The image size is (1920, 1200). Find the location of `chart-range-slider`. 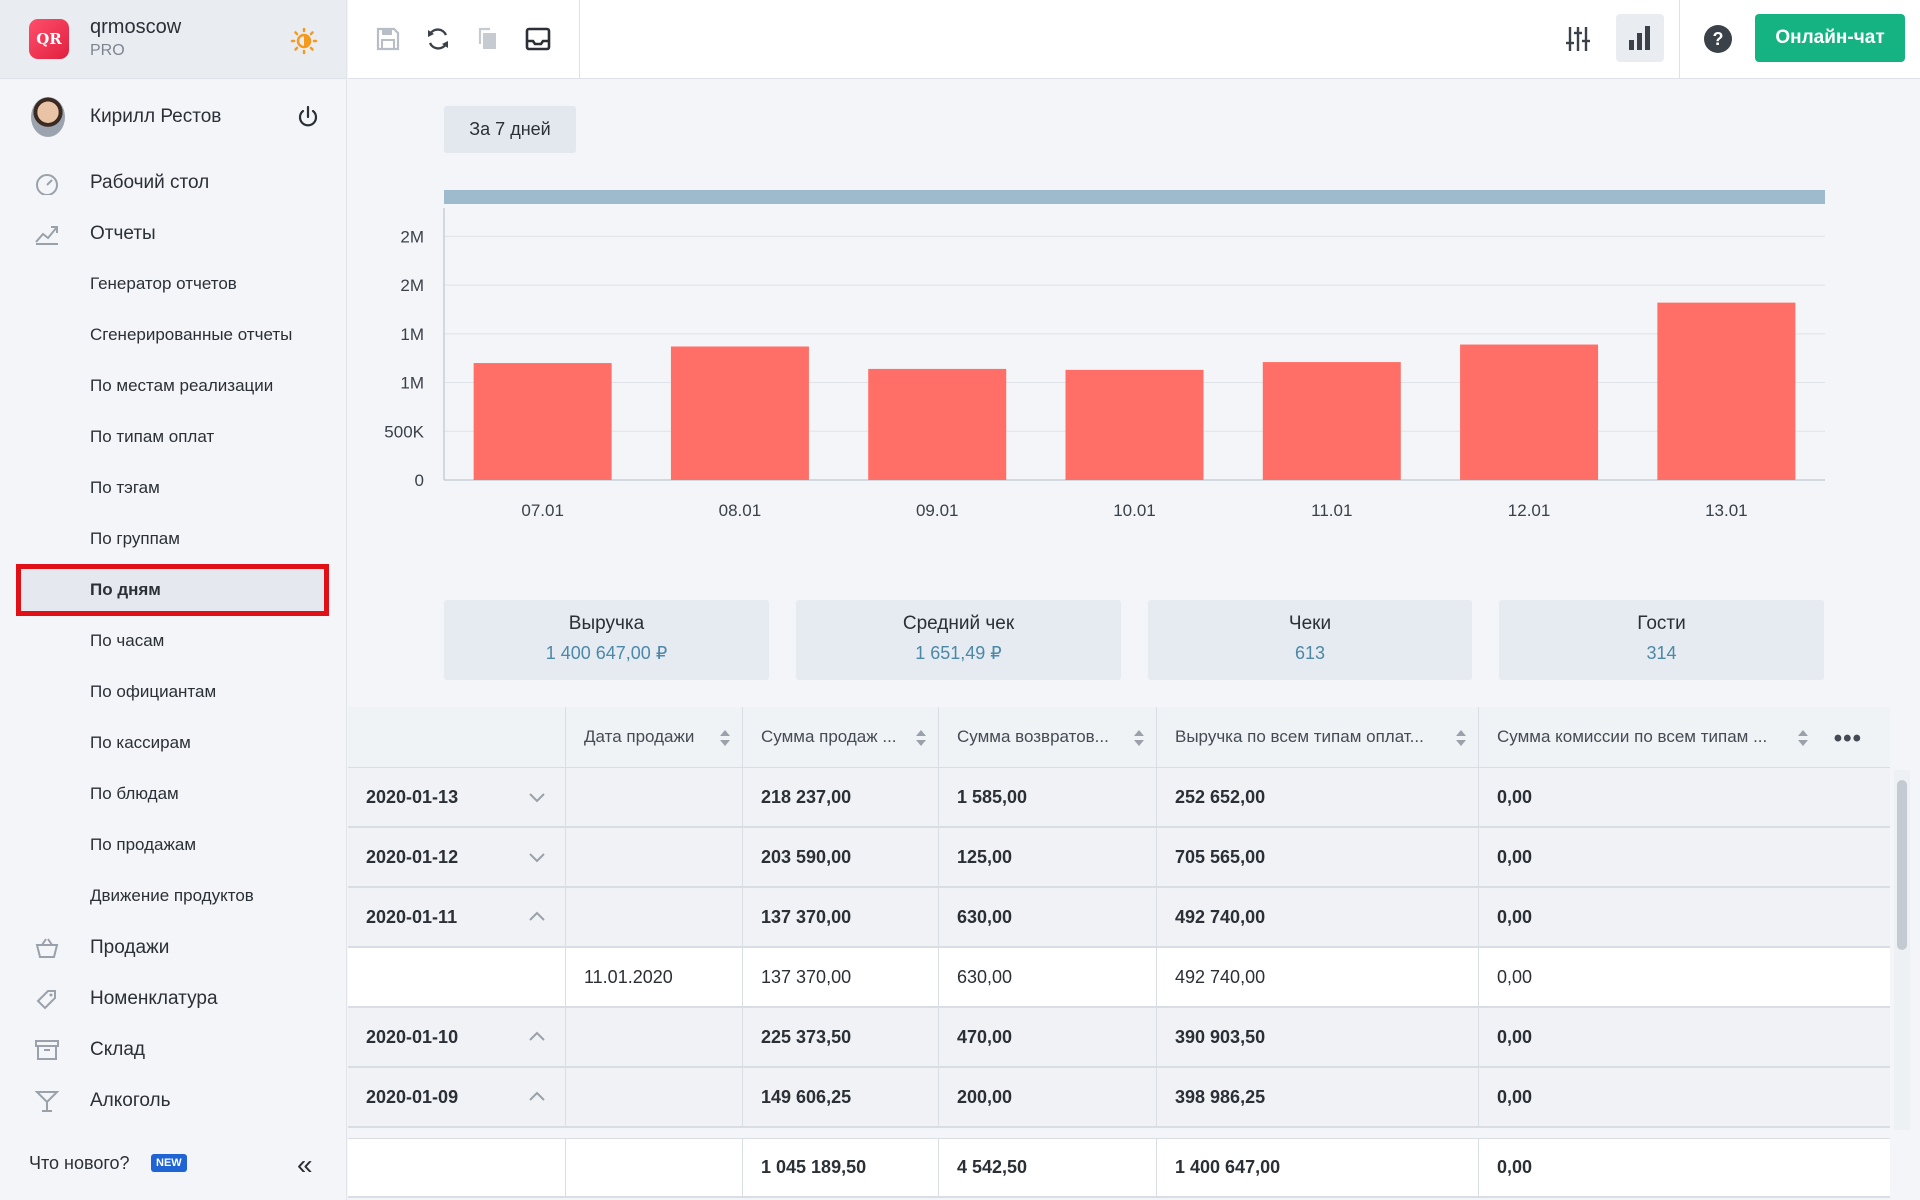

chart-range-slider is located at coordinates (1134, 197).